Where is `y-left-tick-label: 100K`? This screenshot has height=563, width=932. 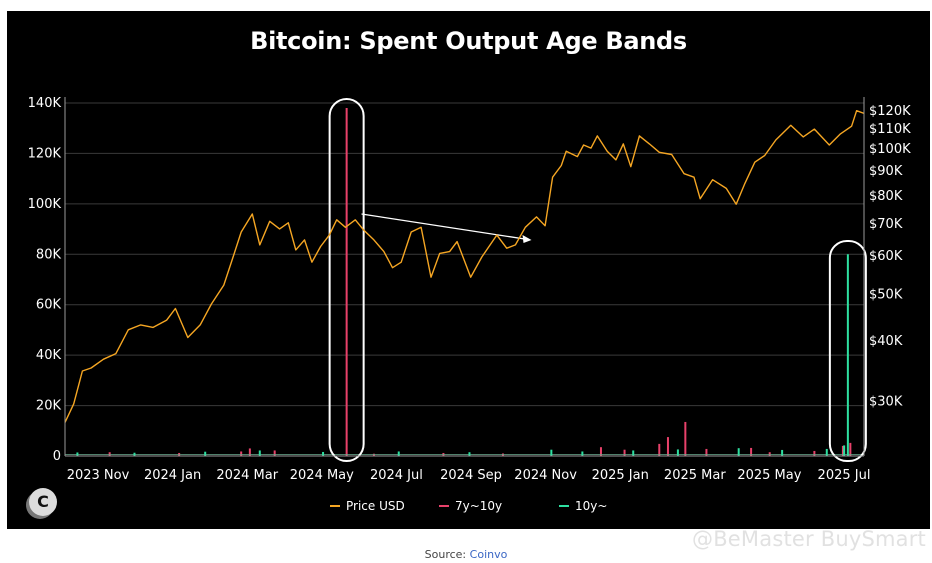
y-left-tick-label: 100K is located at coordinates (45, 204).